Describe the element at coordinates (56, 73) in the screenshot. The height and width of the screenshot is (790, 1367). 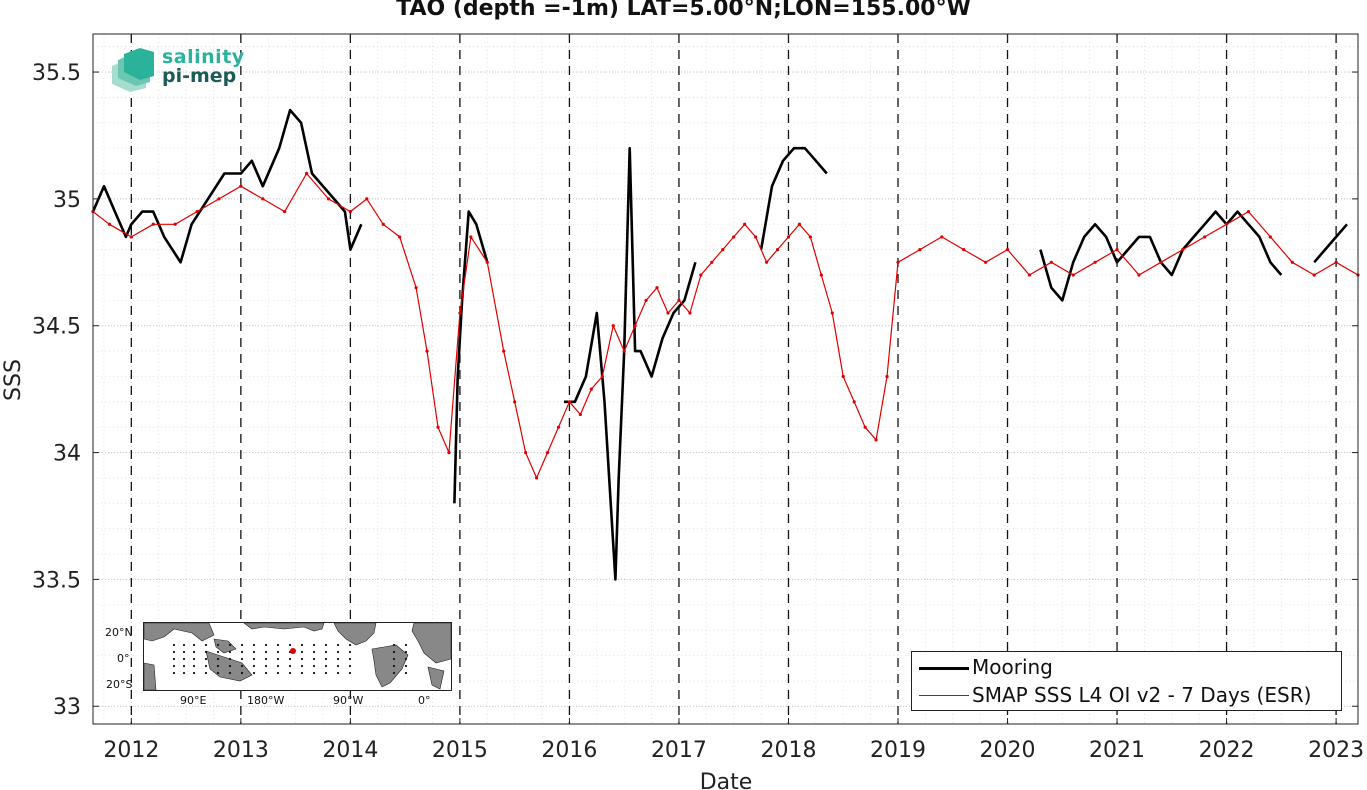
I see `y-tick-label: 35.5` at that location.